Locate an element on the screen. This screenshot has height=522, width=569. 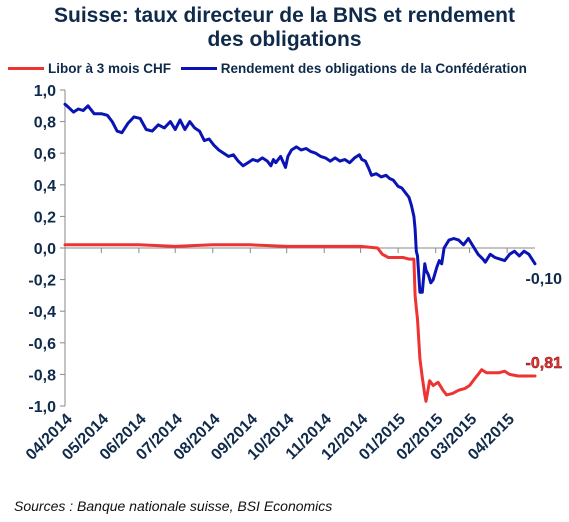
legend-swatch-libor is located at coordinates (26, 68).